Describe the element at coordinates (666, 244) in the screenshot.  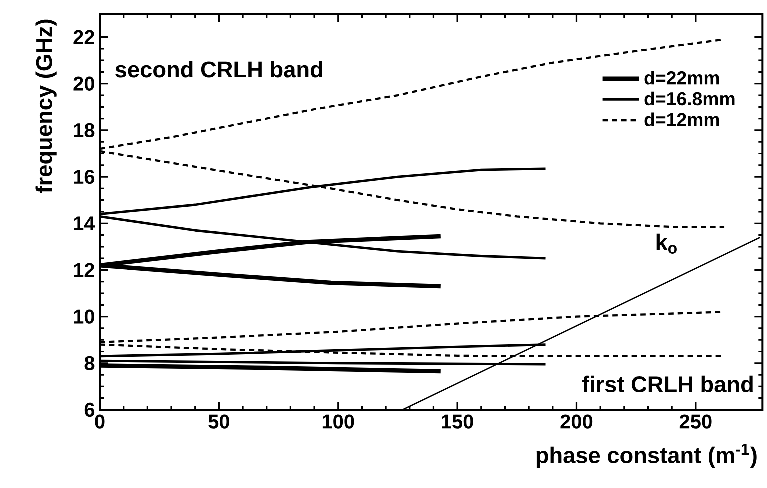
I see `annotation: k$_{o}$` at that location.